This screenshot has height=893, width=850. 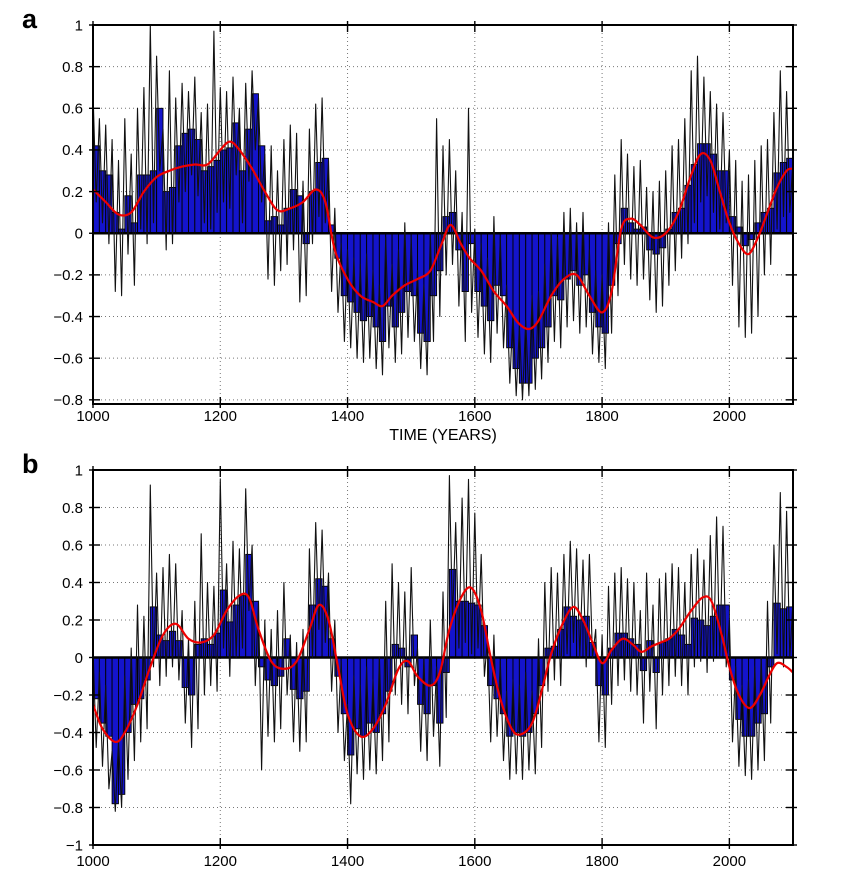 What do you see at coordinates (72, 109) in the screenshot?
I see `panel-a-ytick-label: 0.6` at bounding box center [72, 109].